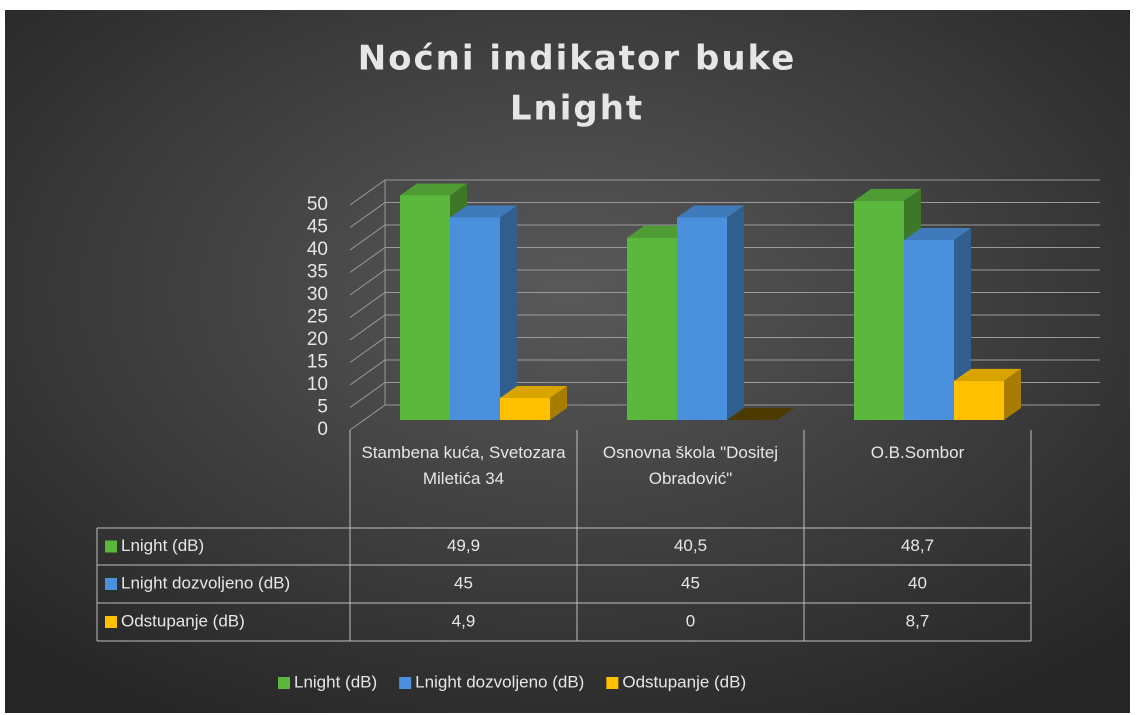 This screenshot has width=1136, height=715. What do you see at coordinates (690, 465) in the screenshot?
I see `category-label: Osnovna škola "Dositej Obradović"` at bounding box center [690, 465].